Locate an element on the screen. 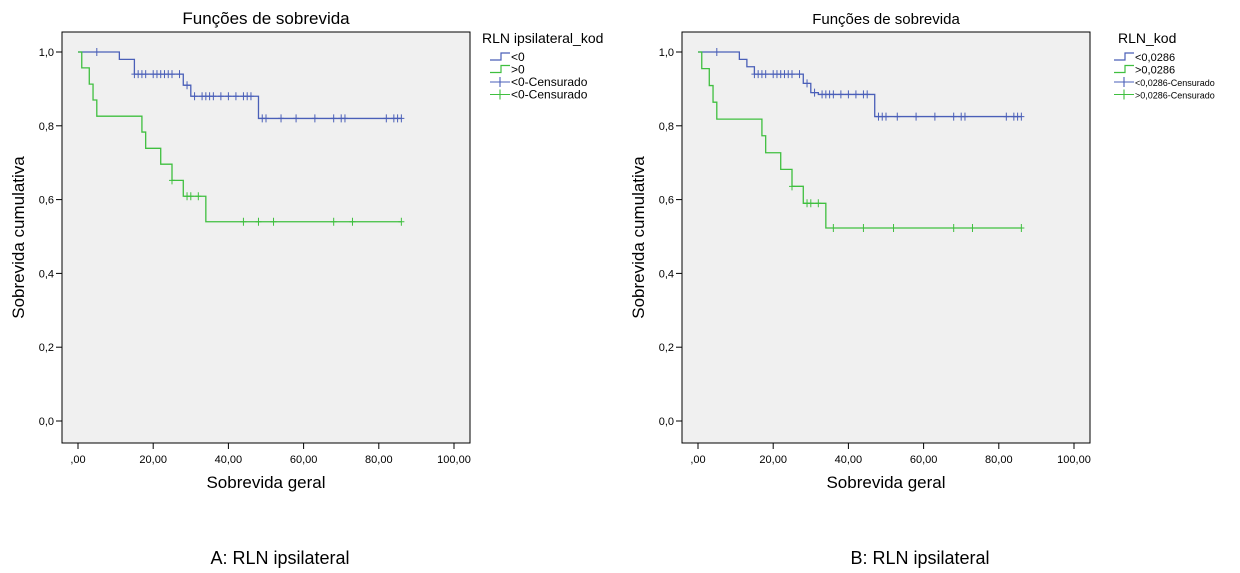 The height and width of the screenshot is (573, 1240). legend-title: RLN ipsilateral_kod is located at coordinates (542, 38).